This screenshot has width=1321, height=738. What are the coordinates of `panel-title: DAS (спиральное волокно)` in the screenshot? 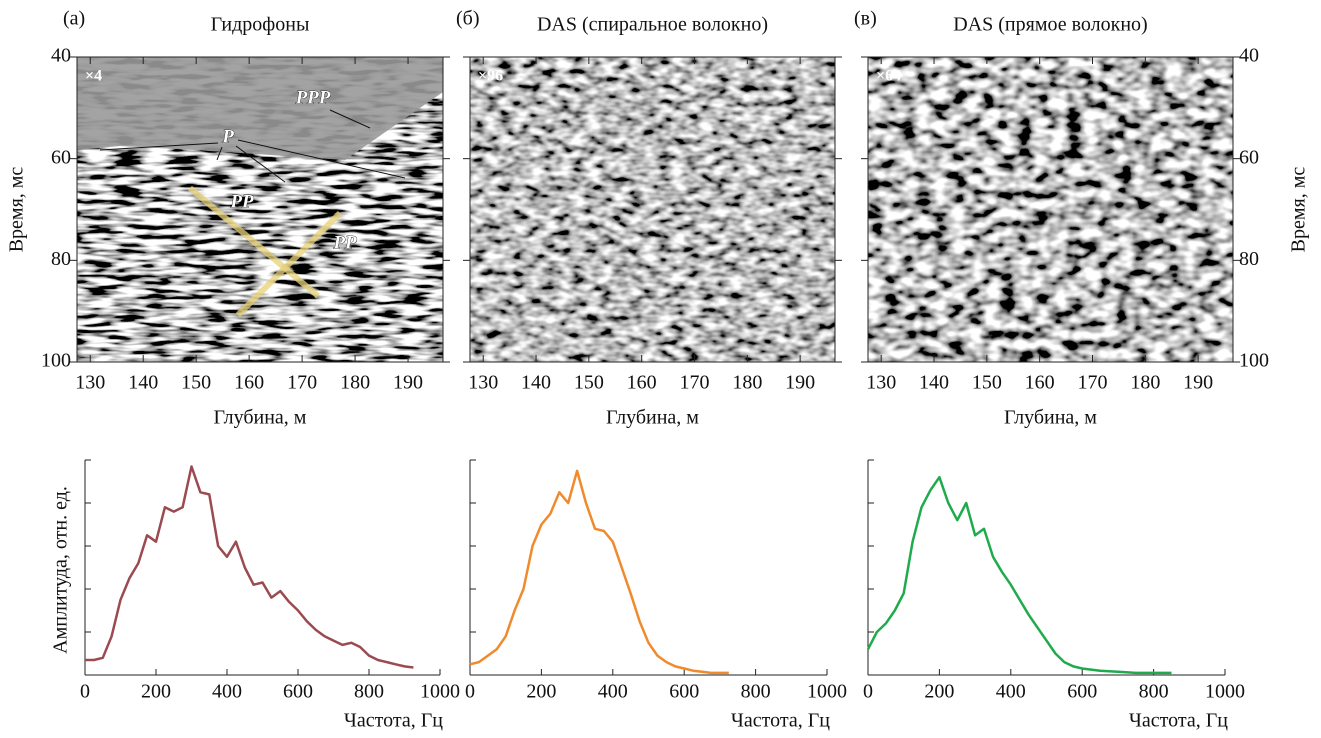 It's located at (652, 25).